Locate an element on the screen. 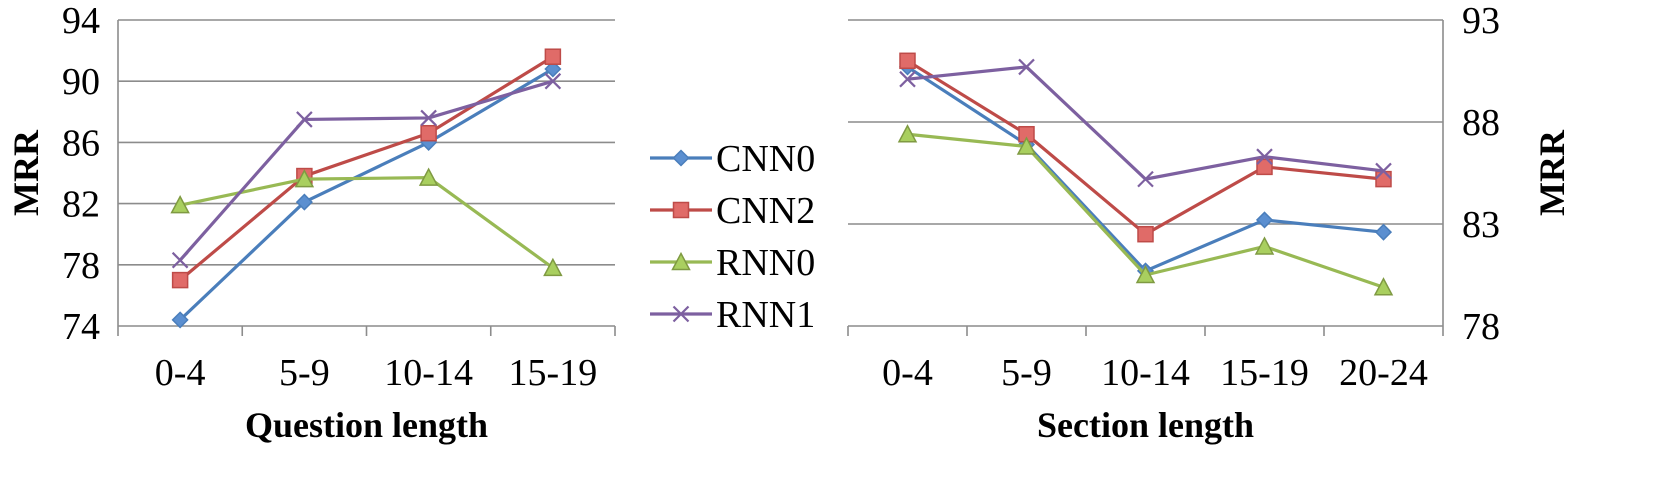  legend-item-rnn1: RNN1 is located at coordinates (732, 315).